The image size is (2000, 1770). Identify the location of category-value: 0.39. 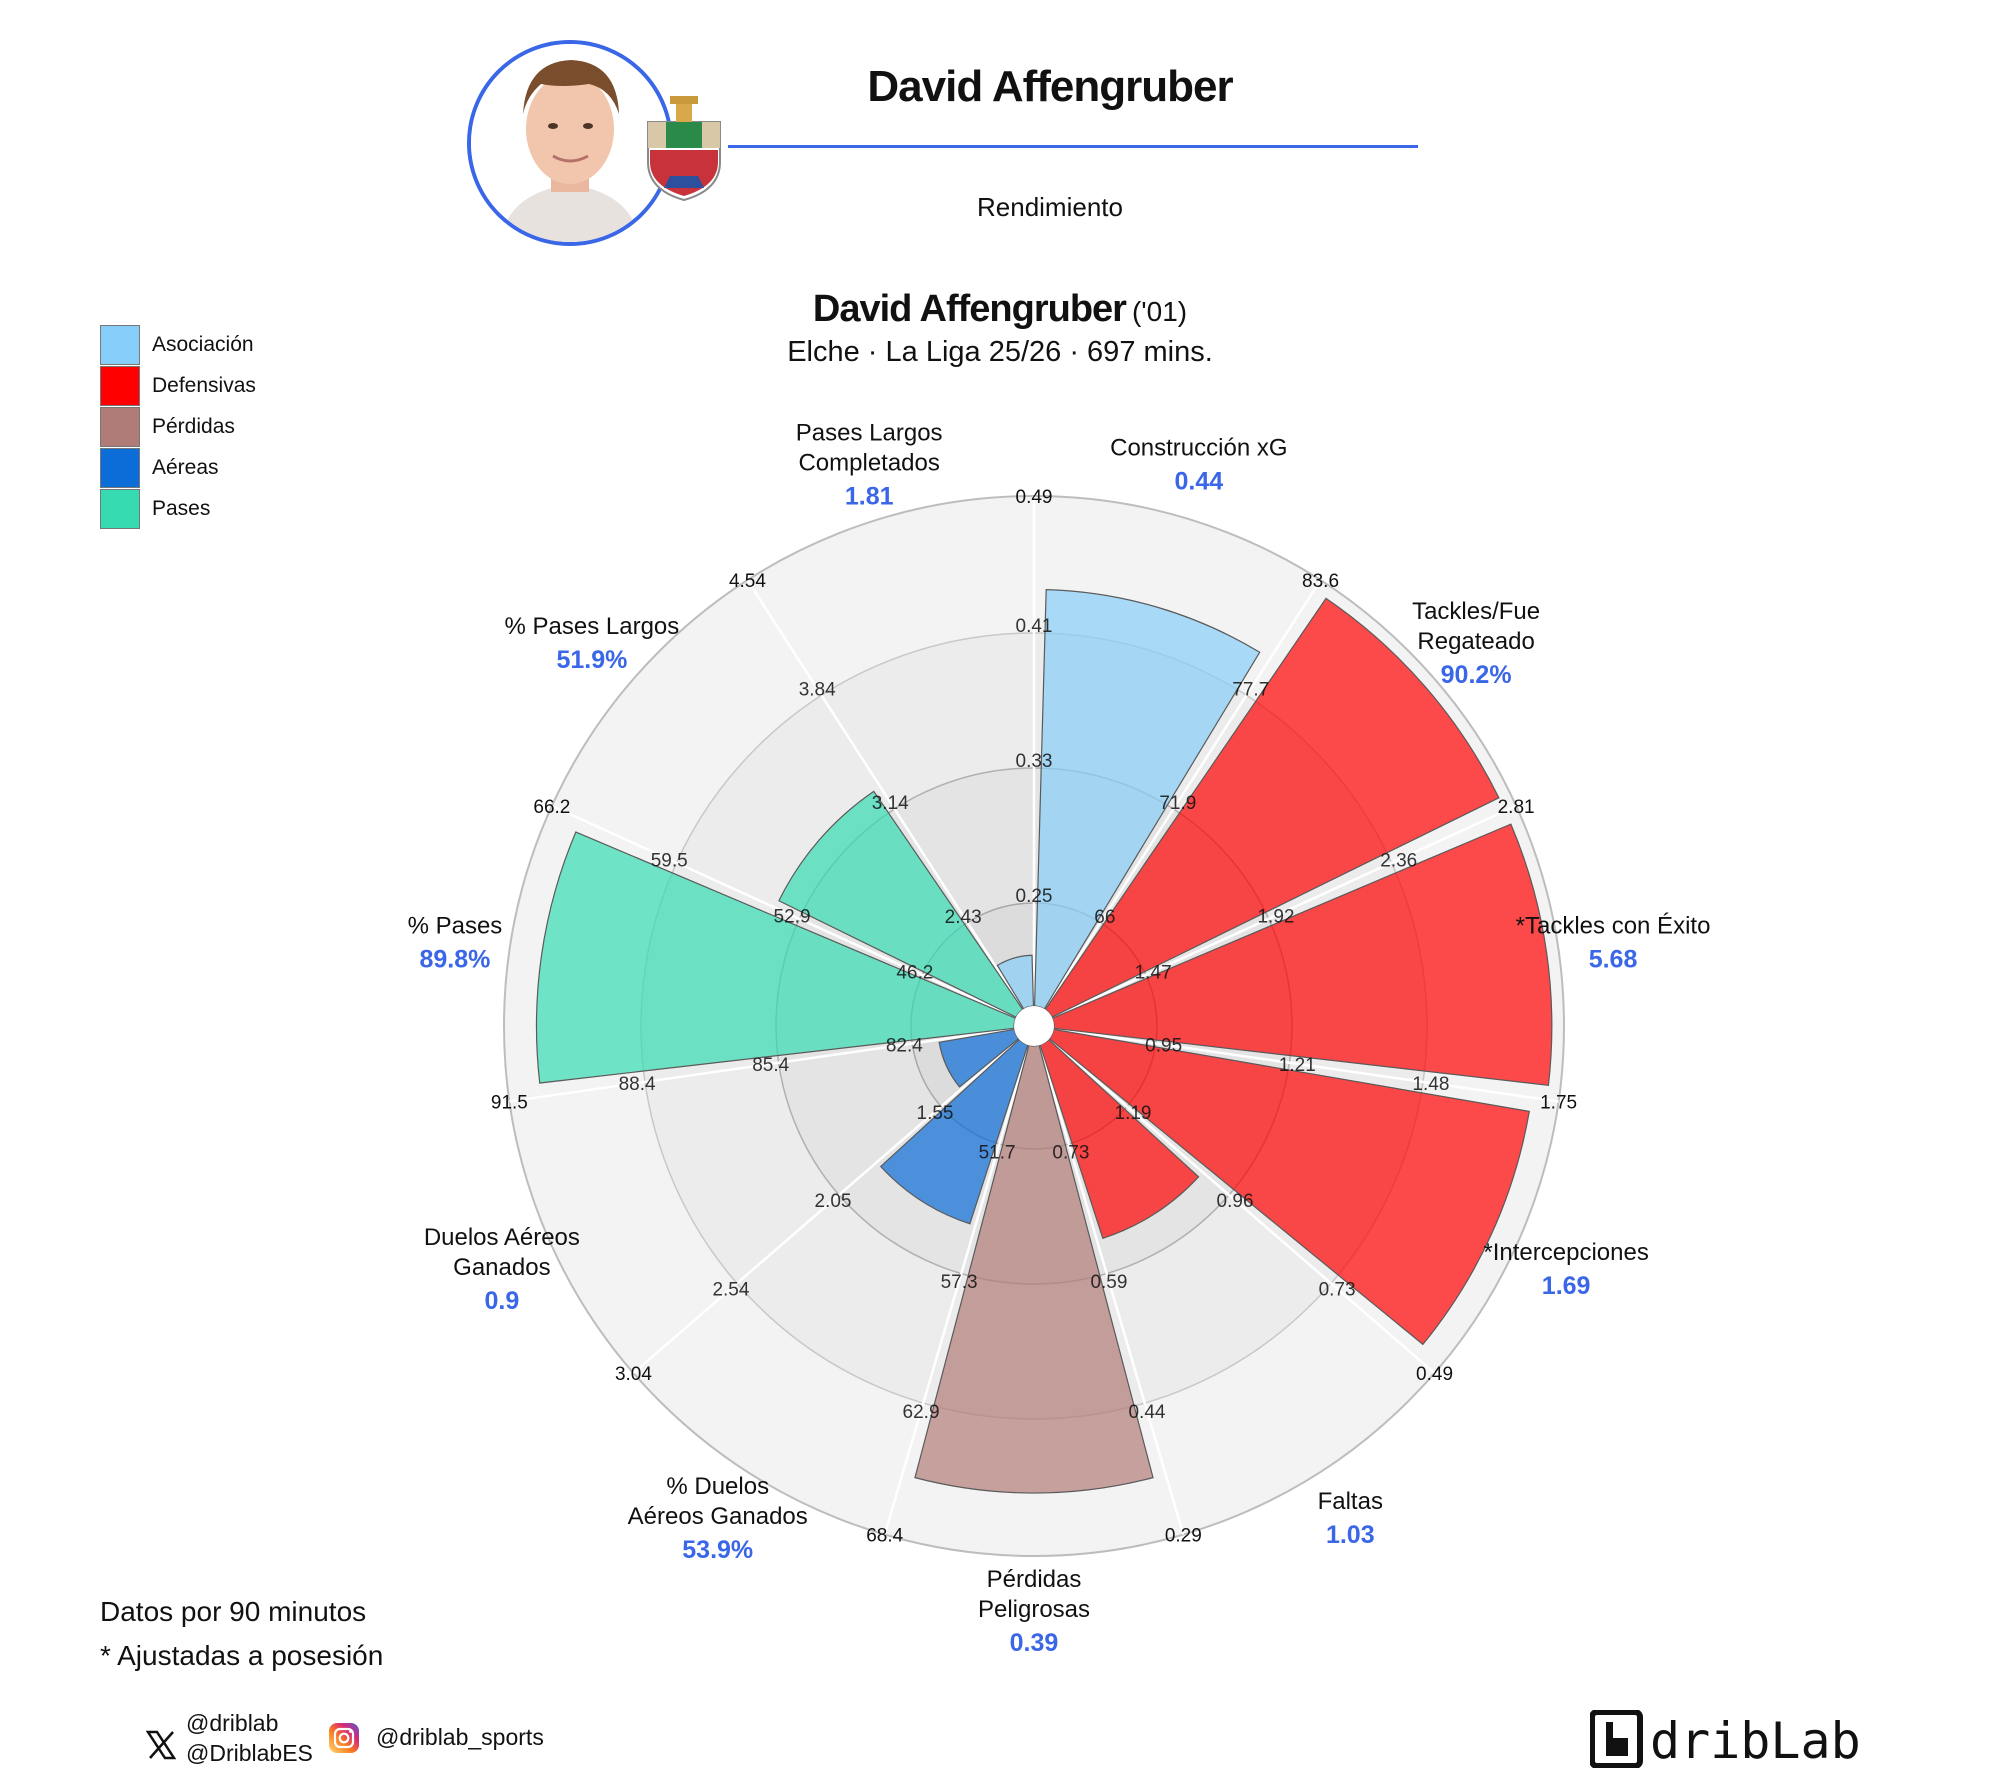
(1034, 1643).